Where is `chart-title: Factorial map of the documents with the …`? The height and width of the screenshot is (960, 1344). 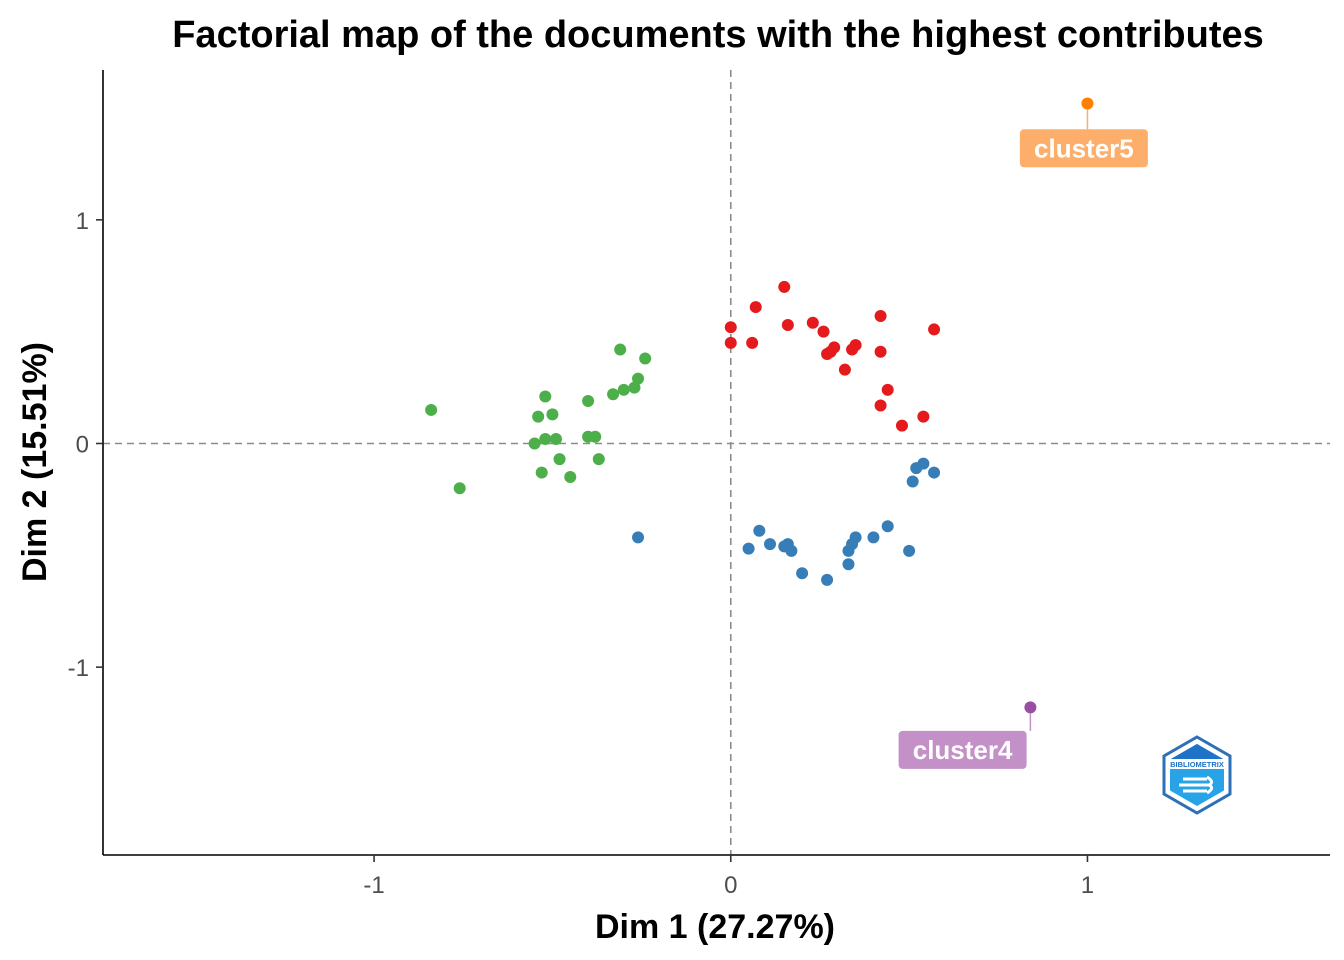
chart-title: Factorial map of the documents with the … is located at coordinates (718, 35).